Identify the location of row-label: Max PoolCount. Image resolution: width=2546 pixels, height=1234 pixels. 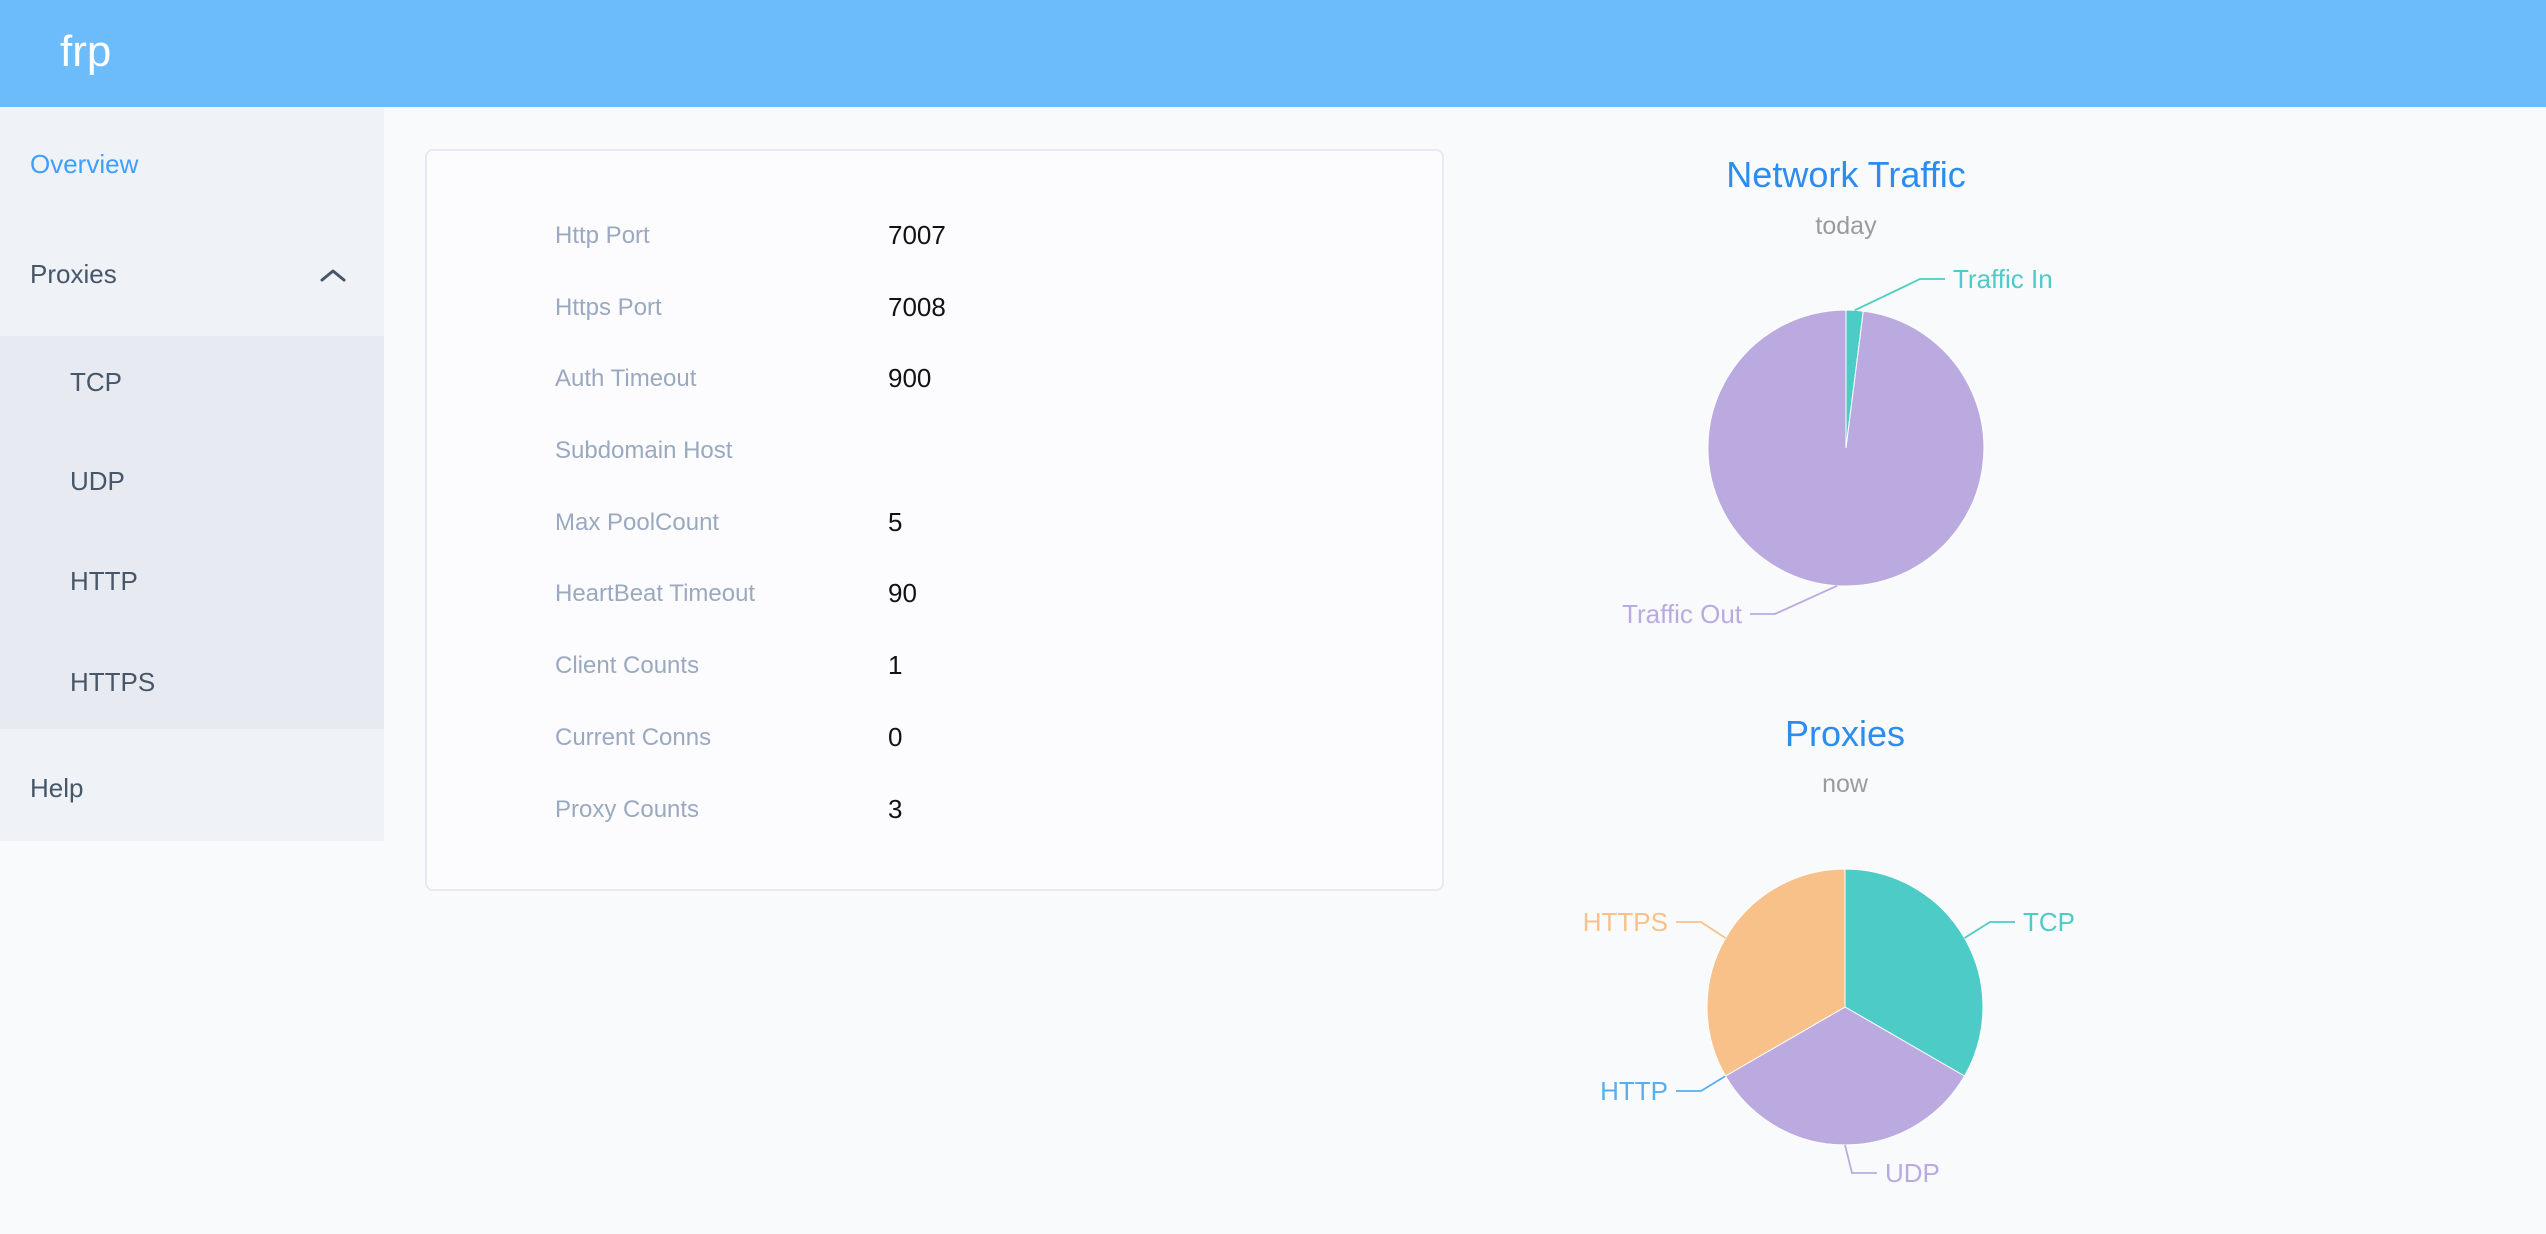
(637, 522).